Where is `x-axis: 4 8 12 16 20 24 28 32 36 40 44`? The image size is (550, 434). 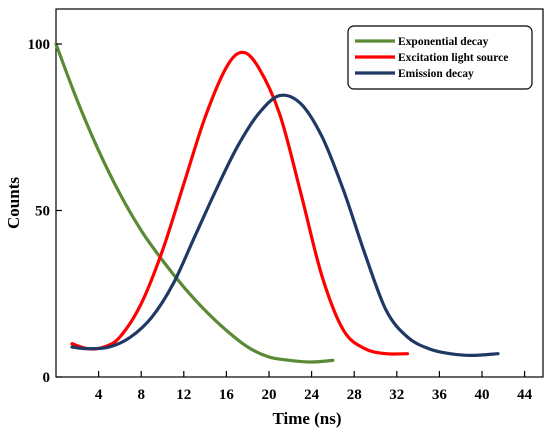 x-axis: 4 8 12 16 20 24 28 32 36 40 44 is located at coordinates (314, 387).